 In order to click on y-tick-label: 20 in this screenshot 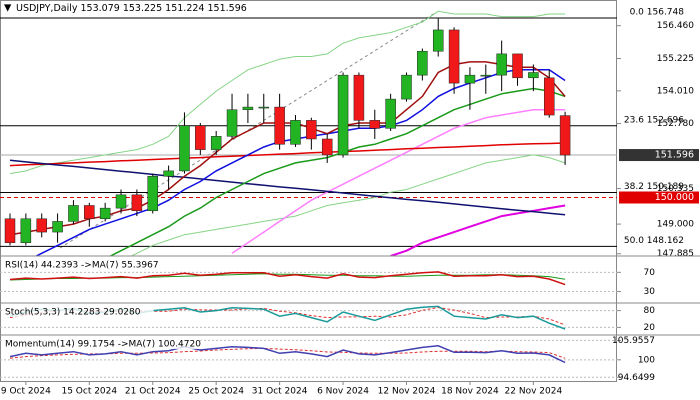, I will do `click(650, 328)`.